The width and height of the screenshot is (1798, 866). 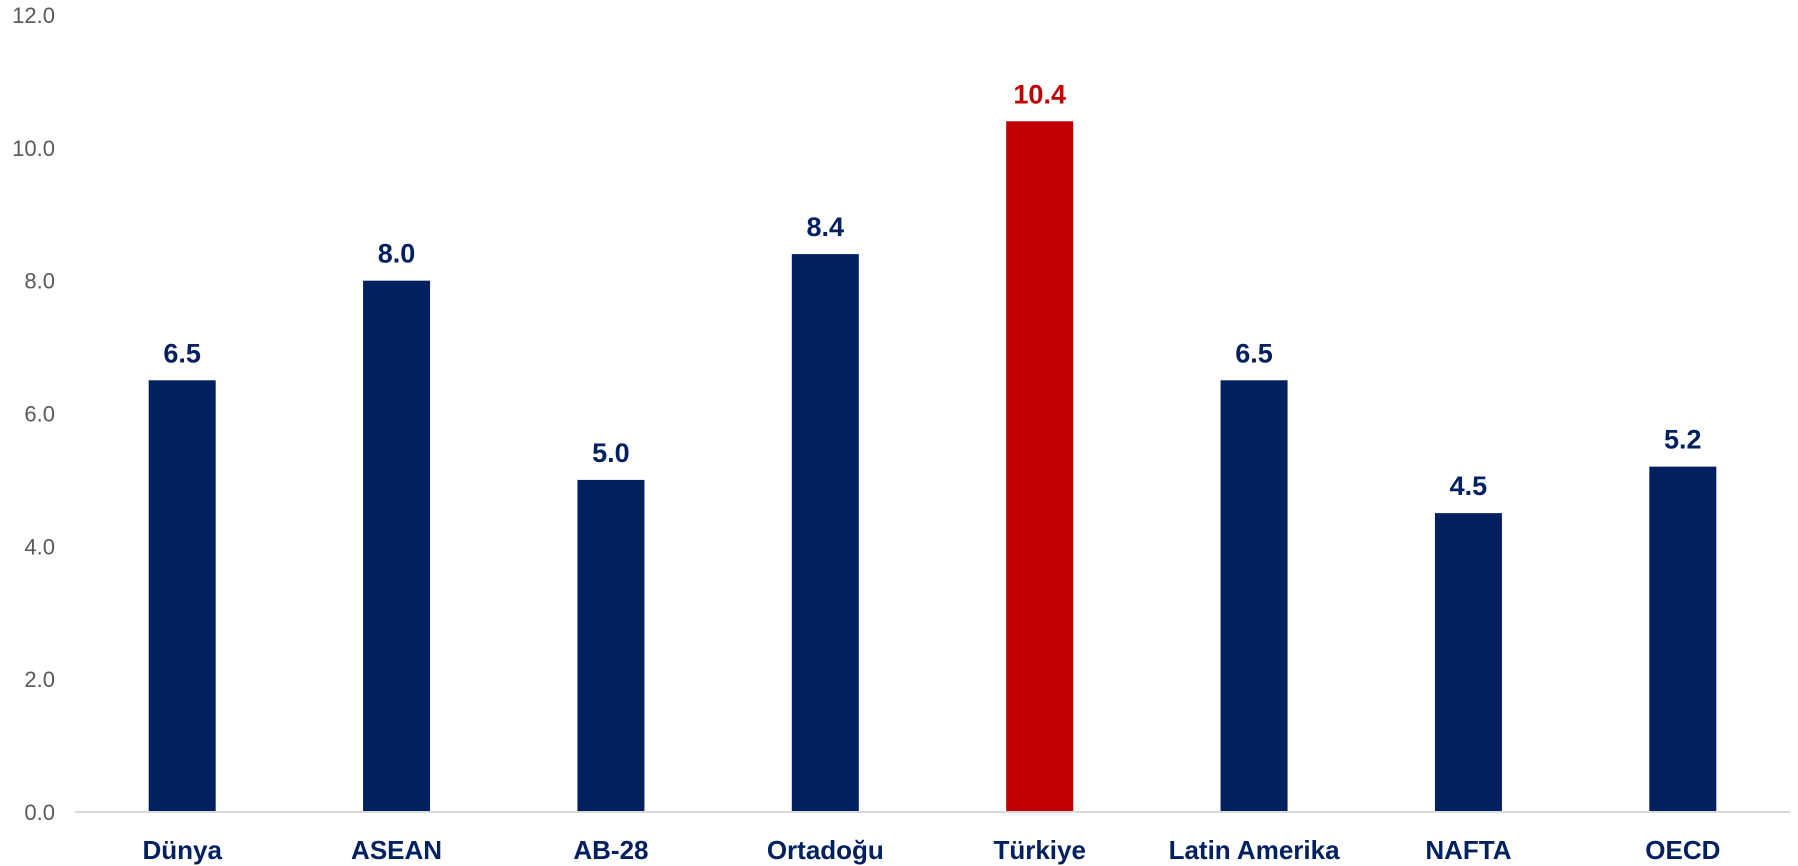 I want to click on x-category-label: NAFTA, so click(x=1468, y=850).